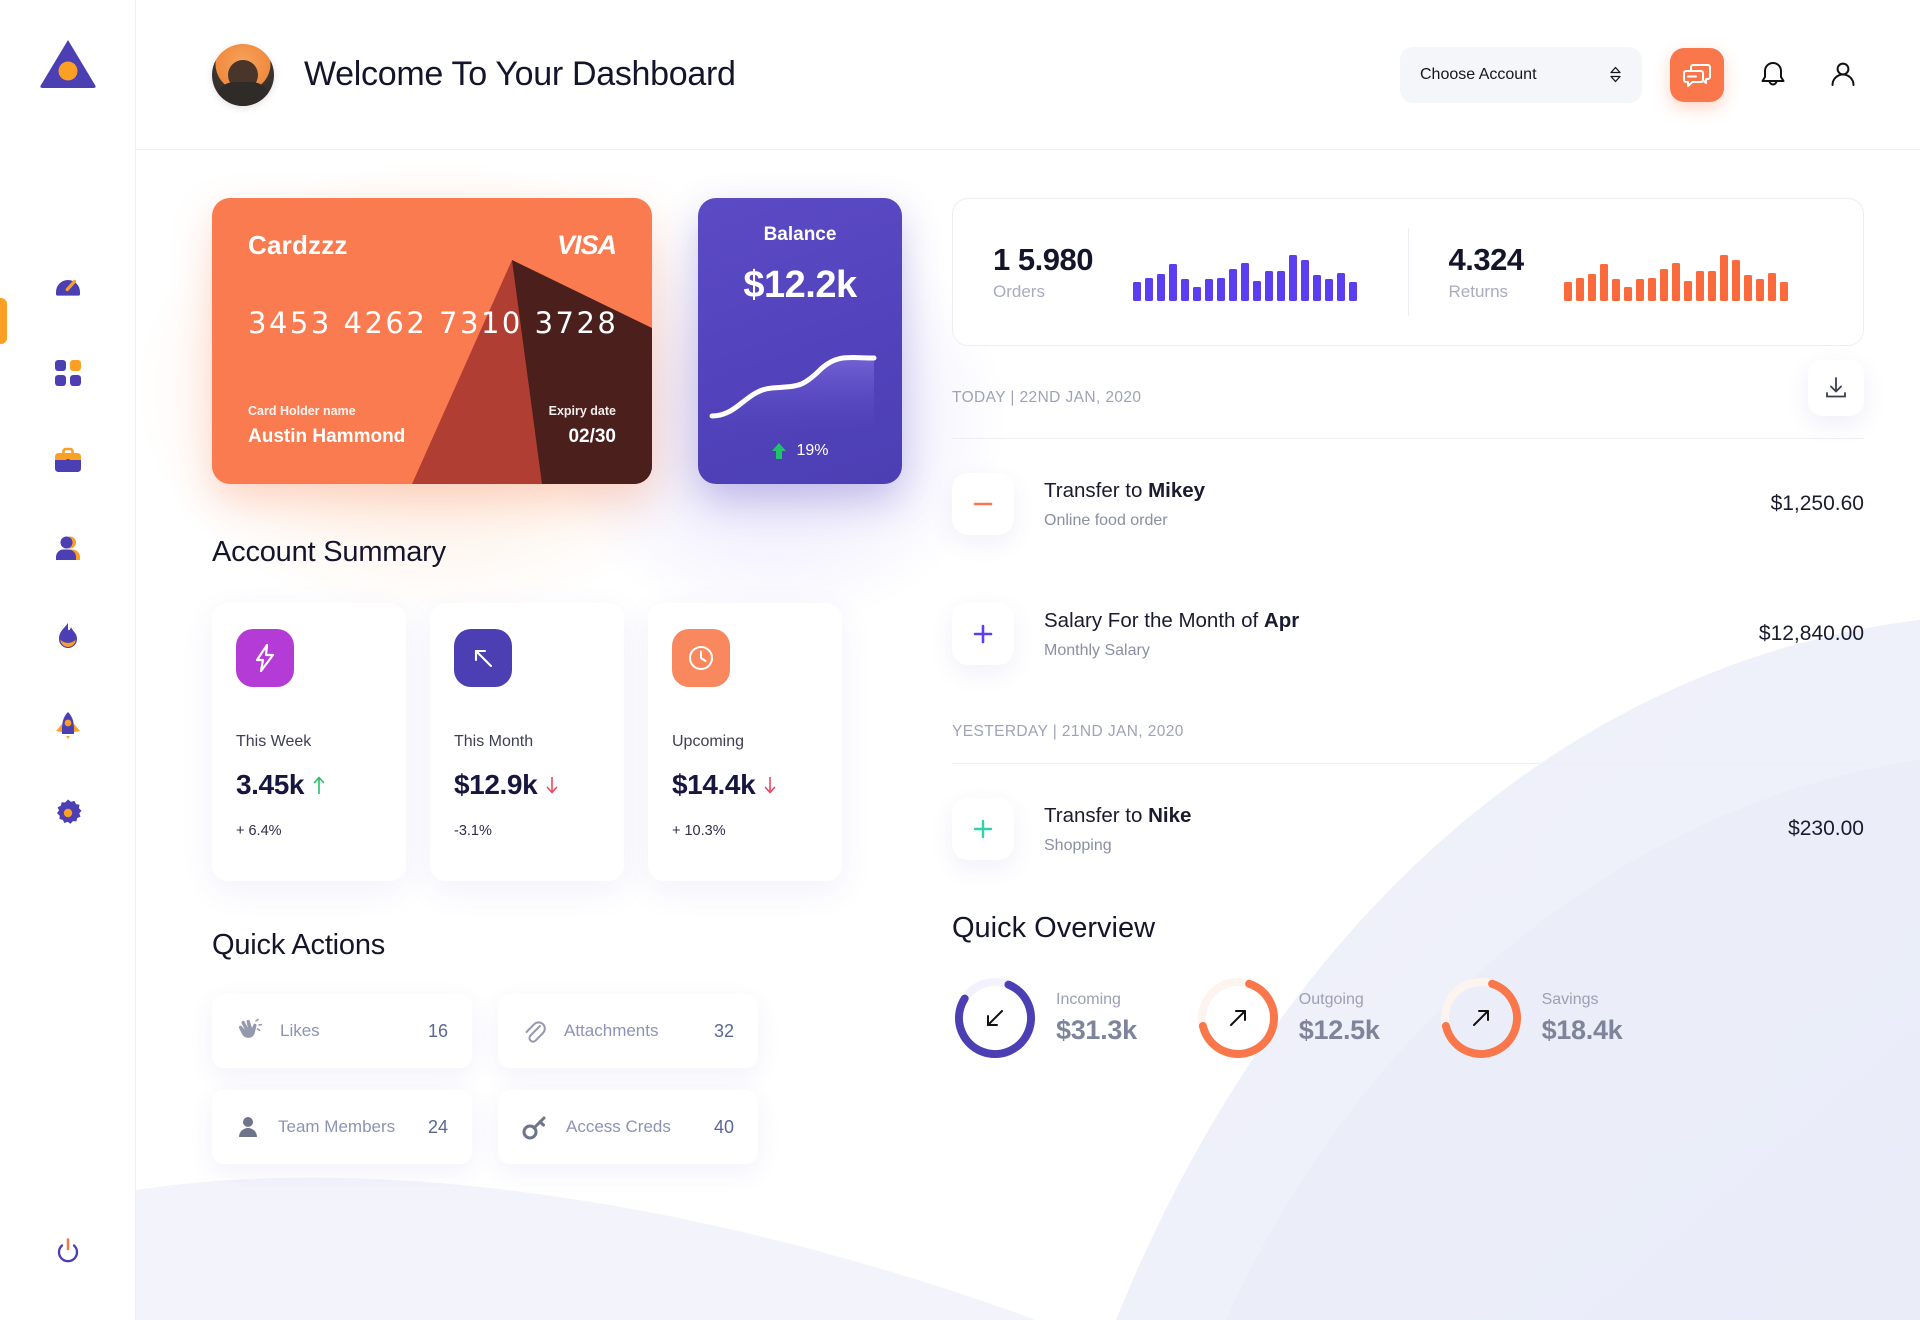 Image resolution: width=1920 pixels, height=1320 pixels. I want to click on sidebar-item-profile, so click(68, 549).